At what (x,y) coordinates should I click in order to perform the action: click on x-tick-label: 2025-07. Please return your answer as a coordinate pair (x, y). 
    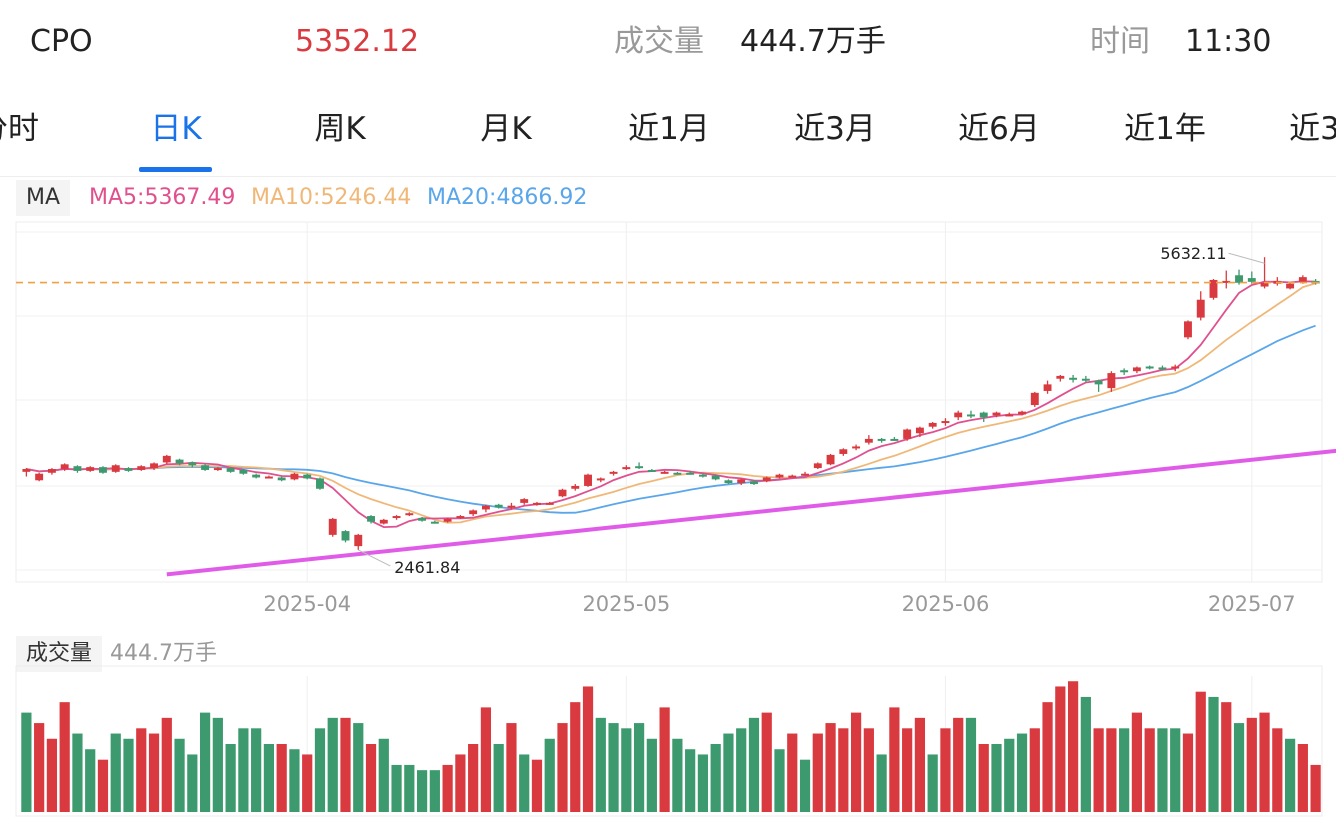
    Looking at the image, I should click on (1252, 604).